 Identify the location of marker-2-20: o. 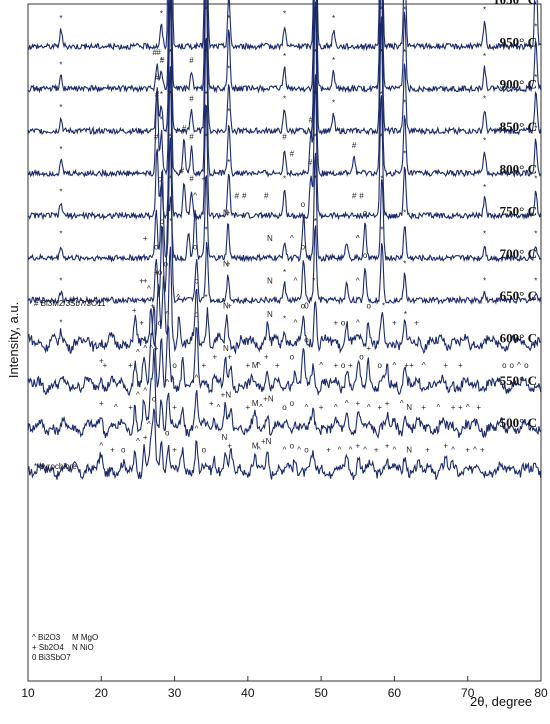
(306, 340).